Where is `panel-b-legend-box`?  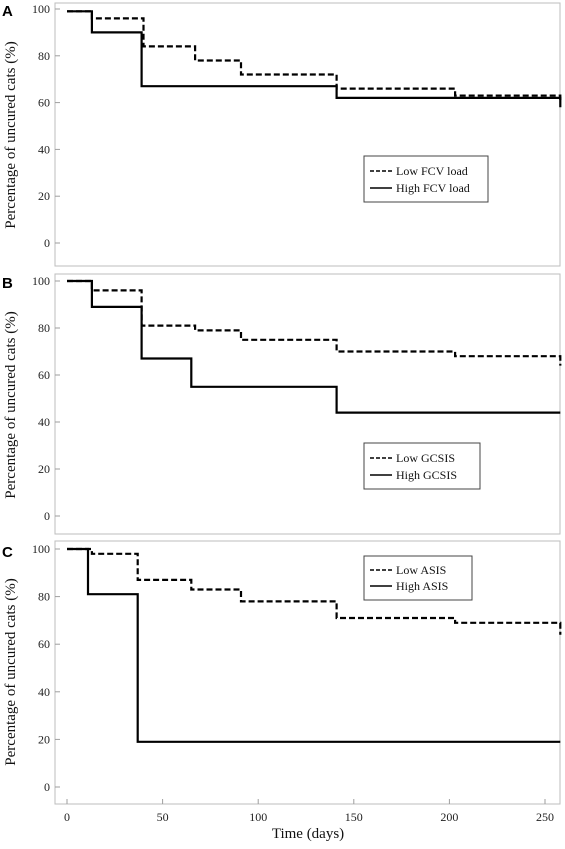
panel-b-legend-box is located at coordinates (422, 466).